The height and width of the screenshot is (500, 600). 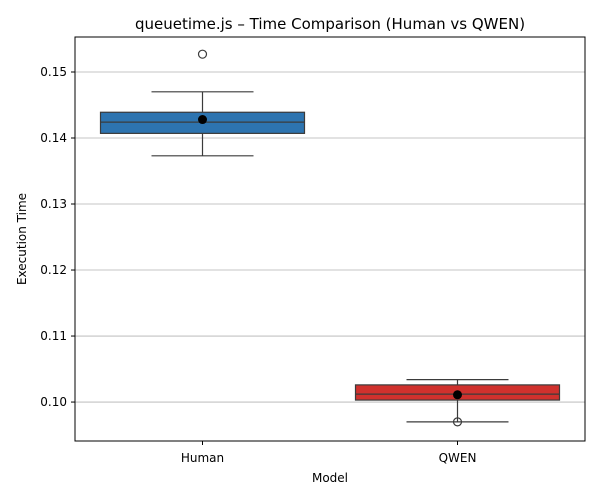 What do you see at coordinates (457, 403) in the screenshot?
I see `box-group-qwen` at bounding box center [457, 403].